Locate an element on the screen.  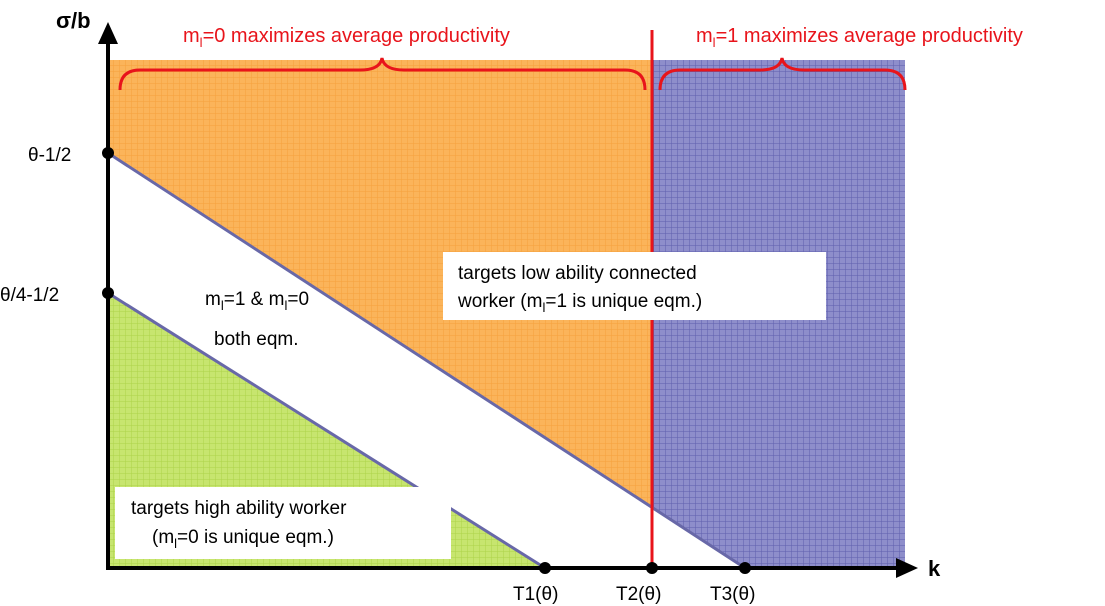
header: ml=0 maximizes average productivity is located at coordinates (346, 37).